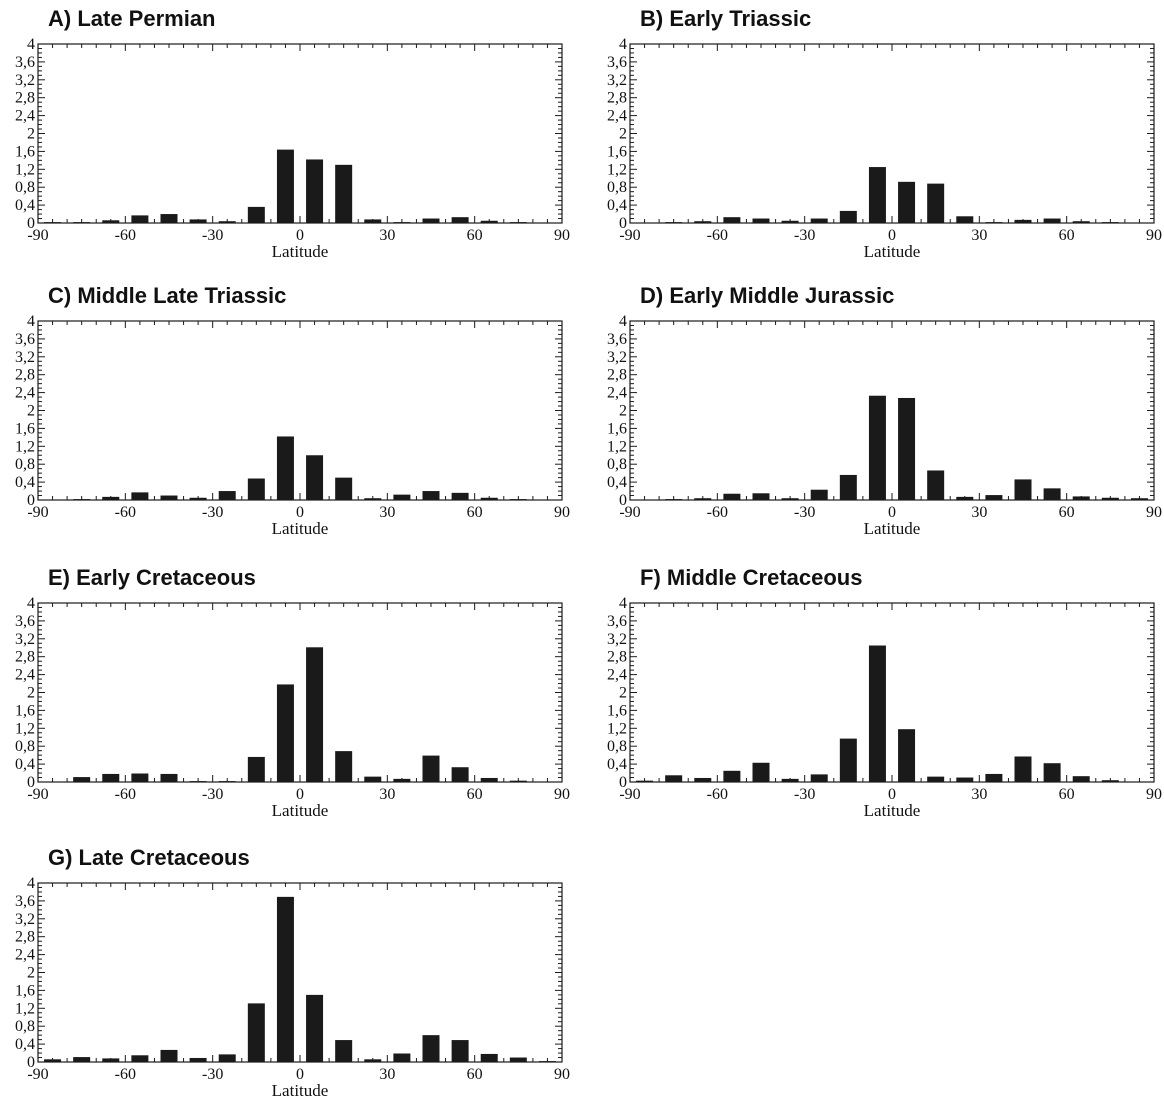 Image resolution: width=1164 pixels, height=1117 pixels. Describe the element at coordinates (751, 577) in the screenshot. I see `panel-title: F) Middle Cretaceous` at that location.